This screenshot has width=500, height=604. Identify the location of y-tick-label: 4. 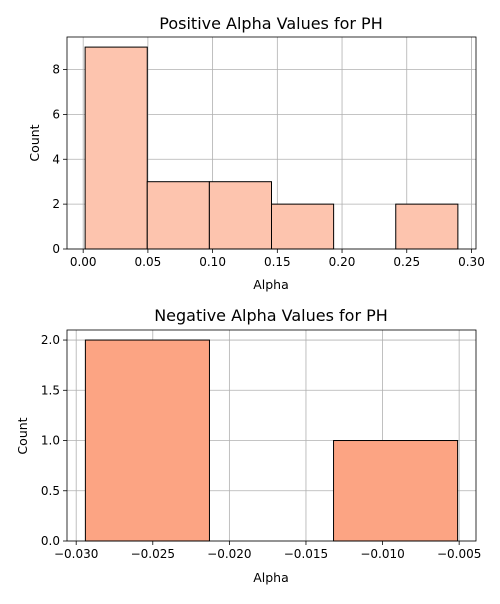
(56, 159).